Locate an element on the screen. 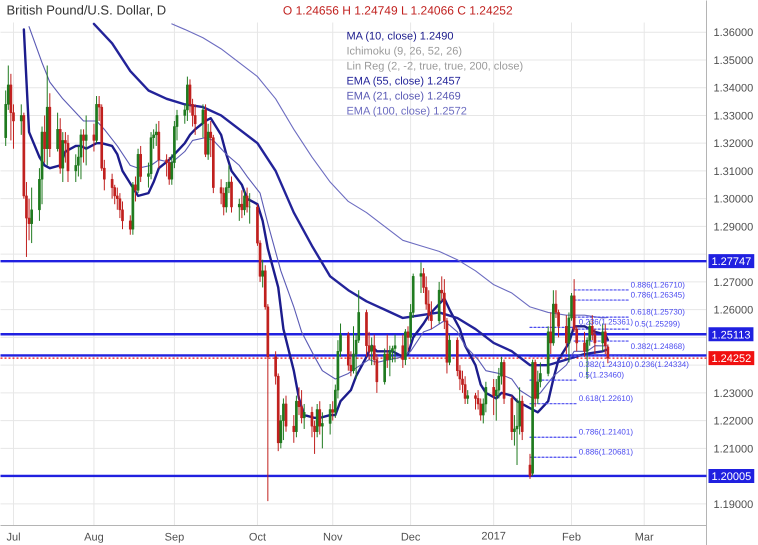 The height and width of the screenshot is (545, 758). ref-line-label: 1.20005 is located at coordinates (732, 476).